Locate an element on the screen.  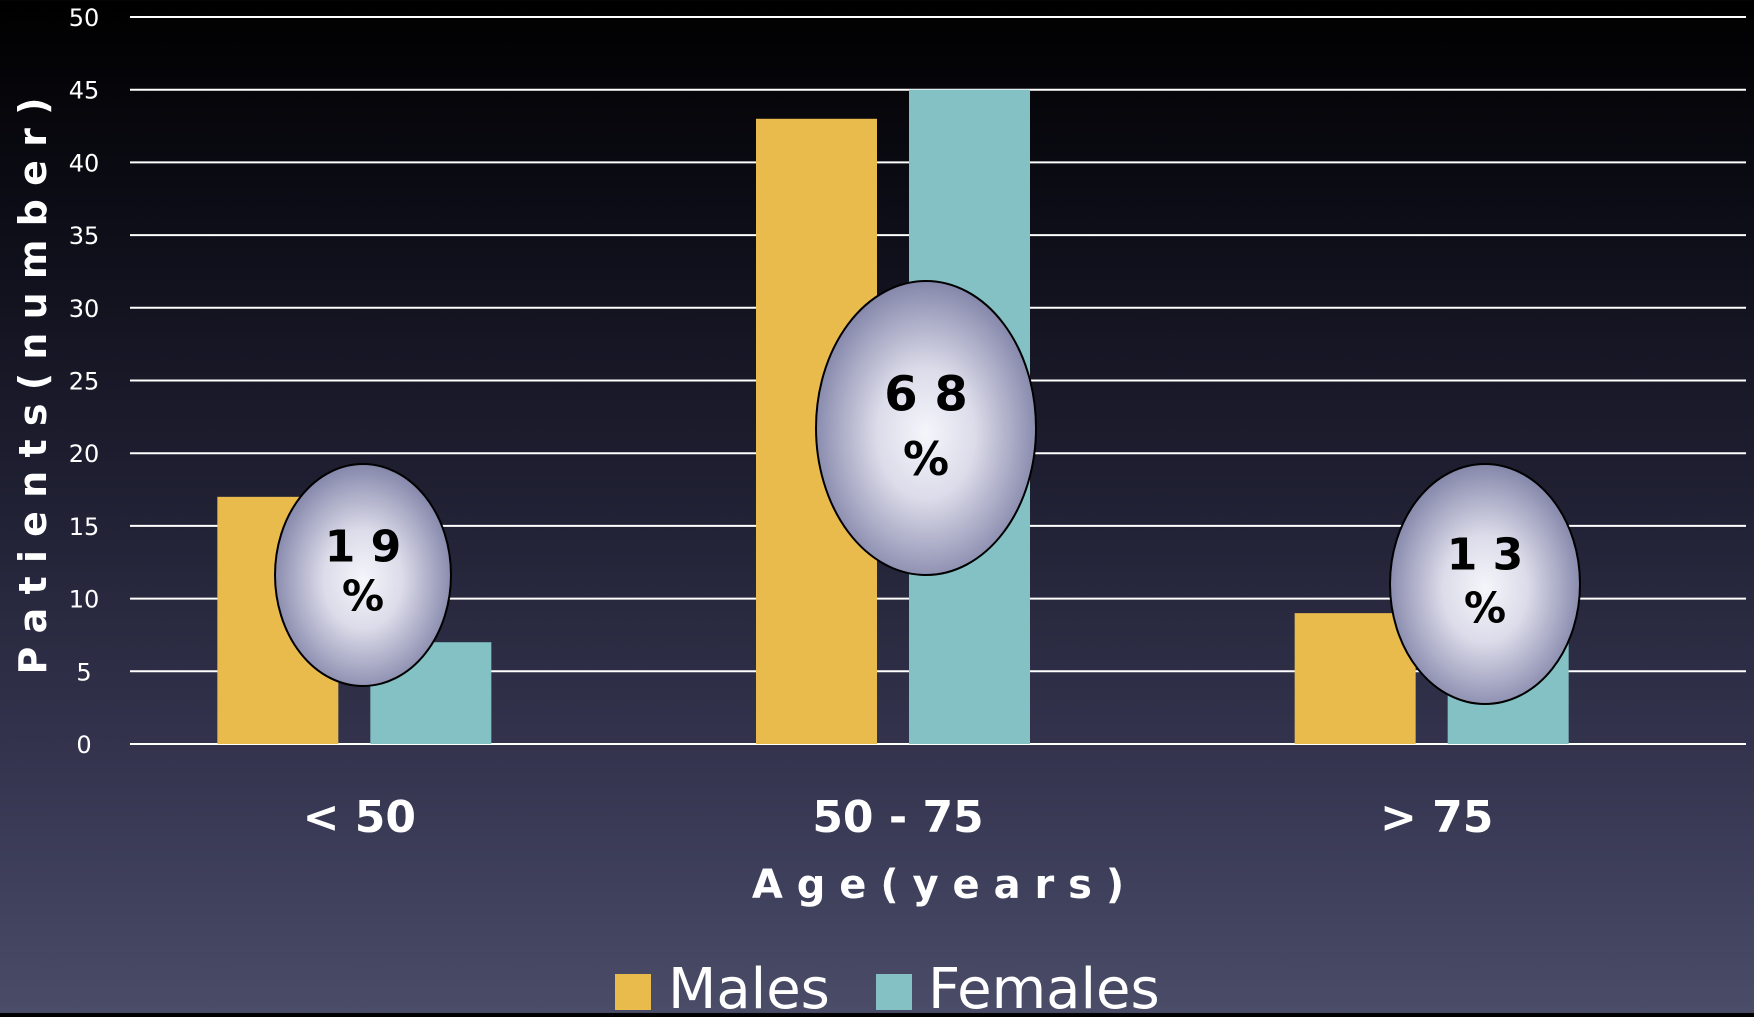
y-tick-label: 15 is located at coordinates (84, 527).